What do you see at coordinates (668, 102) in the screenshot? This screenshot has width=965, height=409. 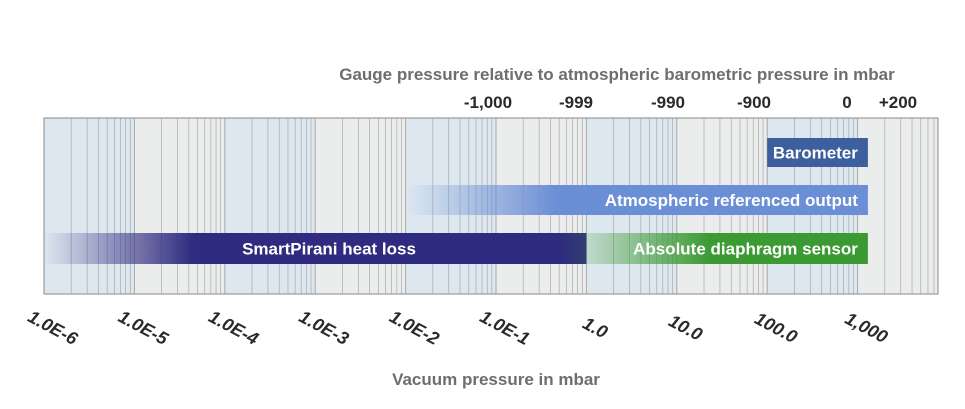 I see `top-tick-label: -990` at bounding box center [668, 102].